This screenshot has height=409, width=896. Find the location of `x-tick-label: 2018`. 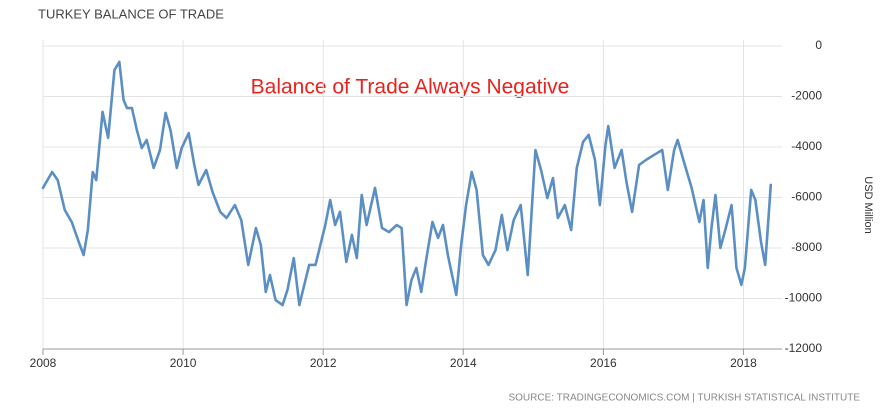

x-tick-label: 2018 is located at coordinates (743, 363).